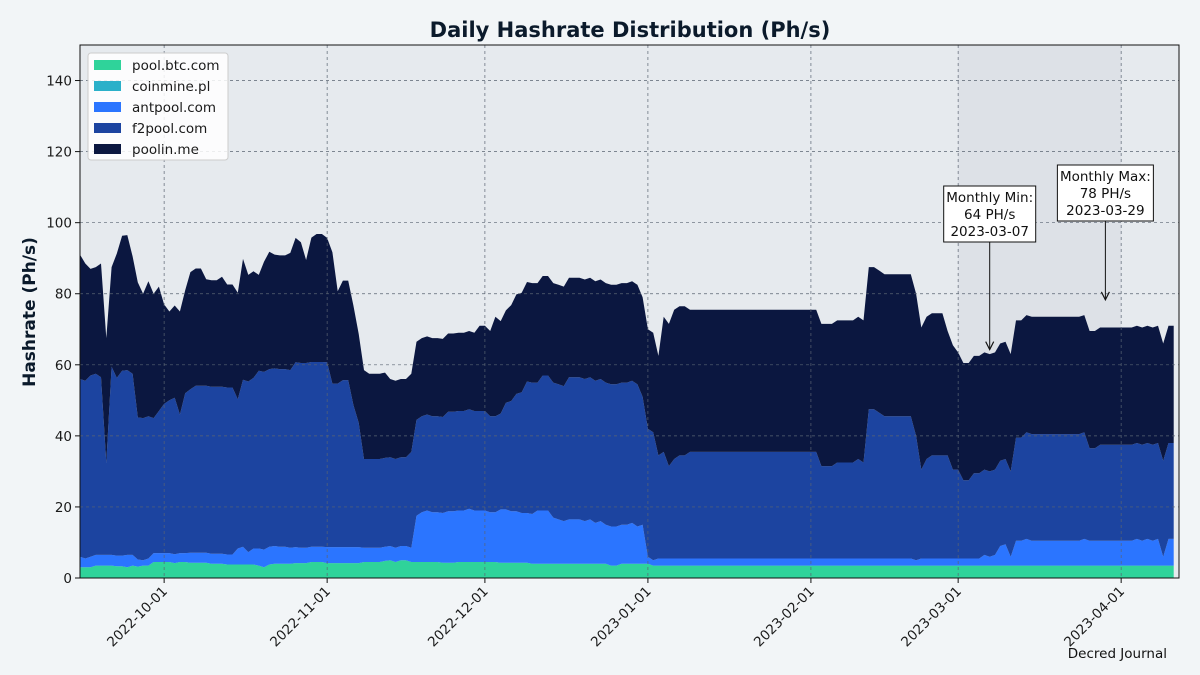 The height and width of the screenshot is (675, 1200). I want to click on legend-label: f2pool.com, so click(169, 129).